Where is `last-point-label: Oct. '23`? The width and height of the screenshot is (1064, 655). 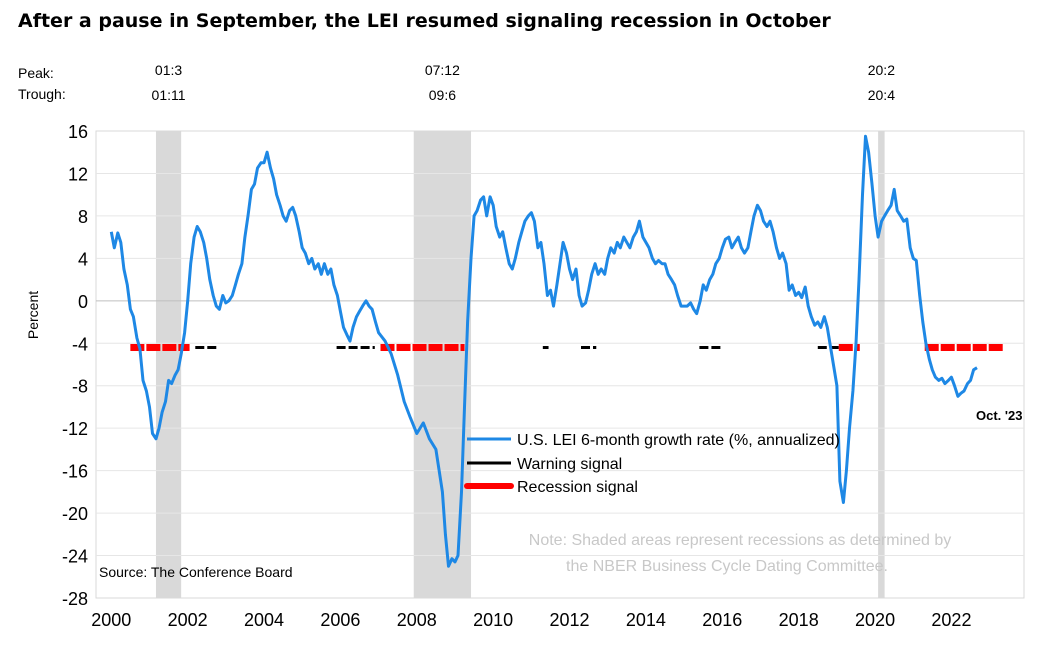
last-point-label: Oct. '23 is located at coordinates (999, 415).